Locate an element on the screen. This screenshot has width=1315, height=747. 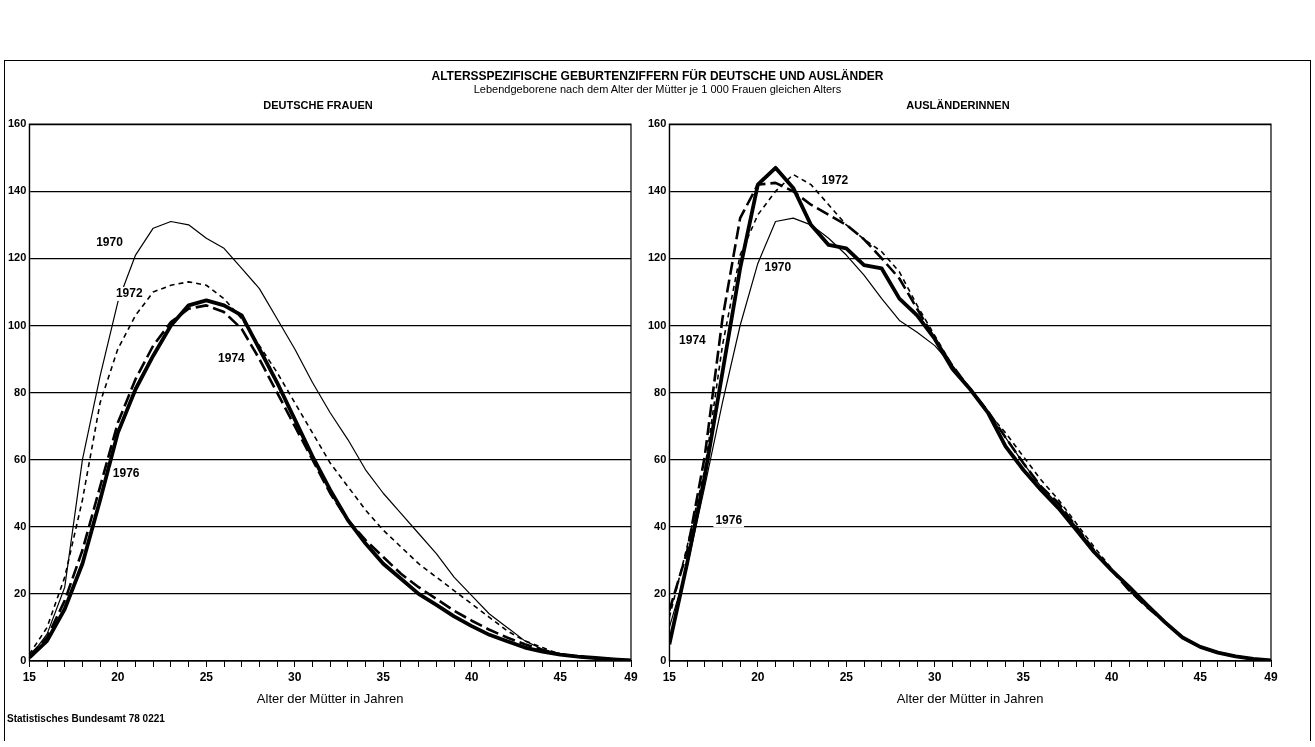
text: ALTERSSPEZIFISCHE GEBURTENZIFFERN FÜR DEUTSCHE UND AUSLÄNDER is located at coordinates (657, 76).